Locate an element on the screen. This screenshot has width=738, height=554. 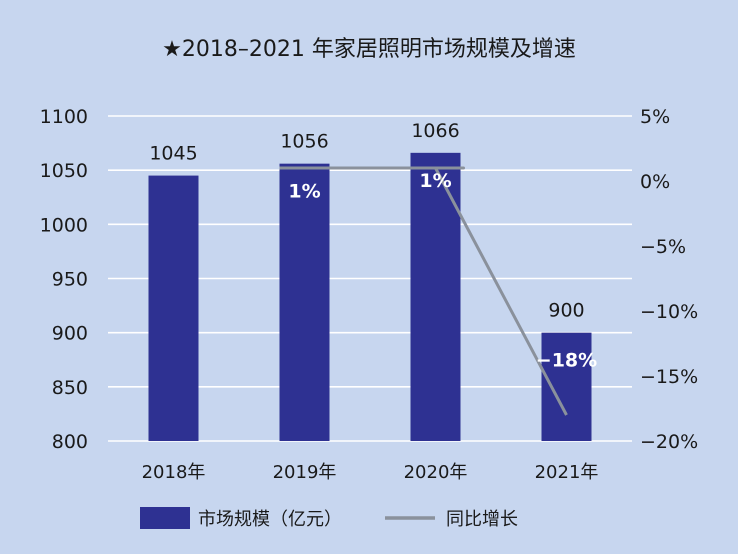
bar-value-label: 1066 is located at coordinates (435, 131).